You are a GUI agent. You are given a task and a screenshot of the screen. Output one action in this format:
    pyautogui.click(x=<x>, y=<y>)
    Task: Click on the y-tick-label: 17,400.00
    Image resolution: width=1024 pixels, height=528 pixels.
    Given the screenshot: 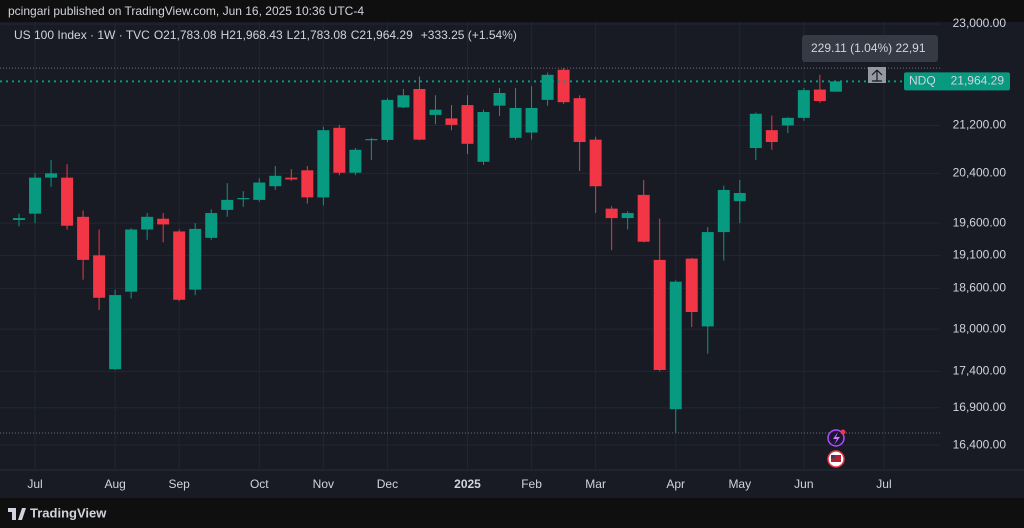 What is the action you would take?
    pyautogui.click(x=980, y=371)
    